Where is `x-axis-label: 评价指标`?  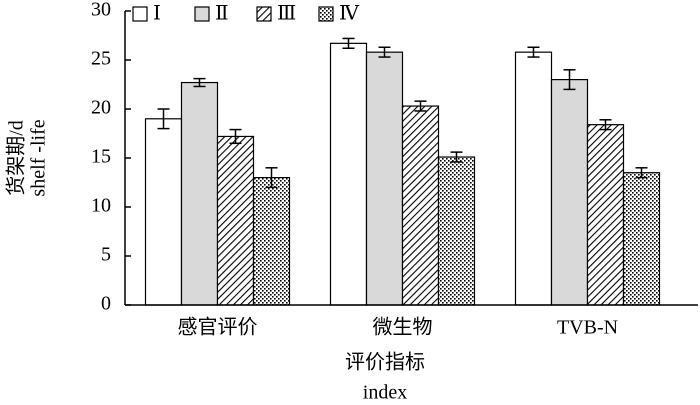 x-axis-label: 评价指标 is located at coordinates (385, 362).